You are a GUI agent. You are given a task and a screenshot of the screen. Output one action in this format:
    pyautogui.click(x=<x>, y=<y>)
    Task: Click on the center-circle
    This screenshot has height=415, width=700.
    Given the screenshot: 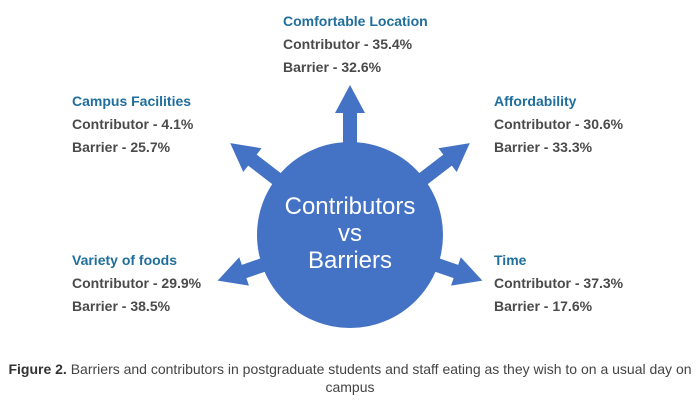 What is the action you would take?
    pyautogui.click(x=350, y=235)
    